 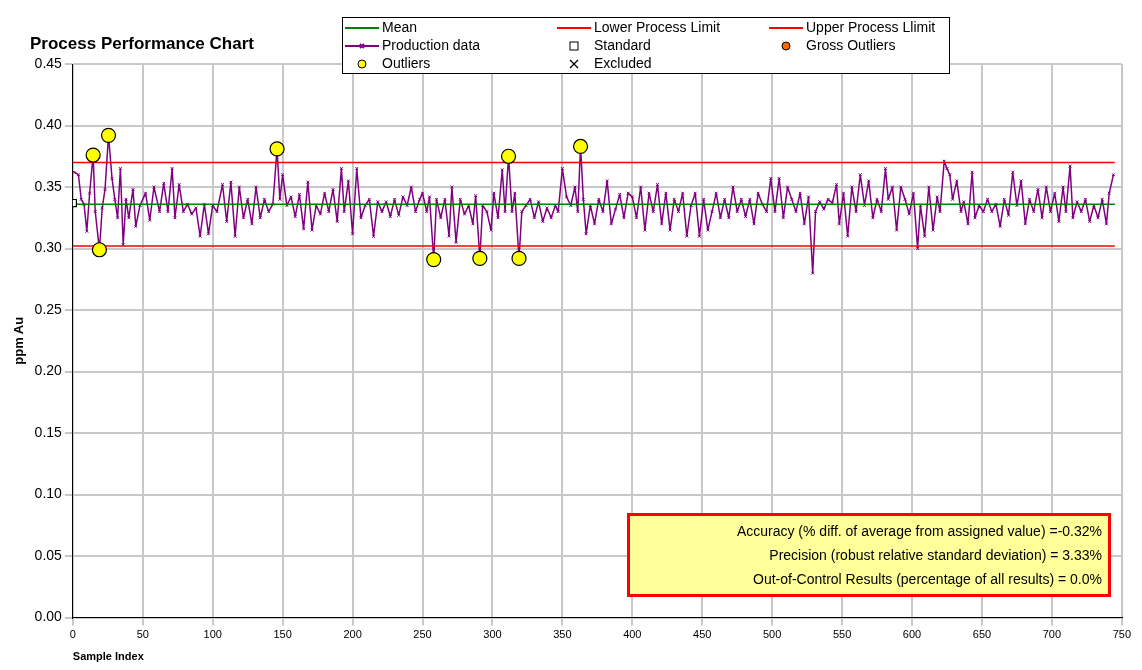 What do you see at coordinates (212, 634) in the screenshot?
I see `x-tick-label: 100` at bounding box center [212, 634].